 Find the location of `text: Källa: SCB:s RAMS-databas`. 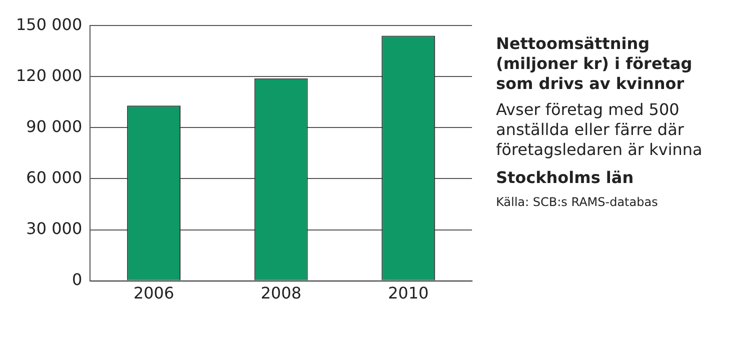

text: Källa: SCB:s RAMS-databas is located at coordinates (577, 202).